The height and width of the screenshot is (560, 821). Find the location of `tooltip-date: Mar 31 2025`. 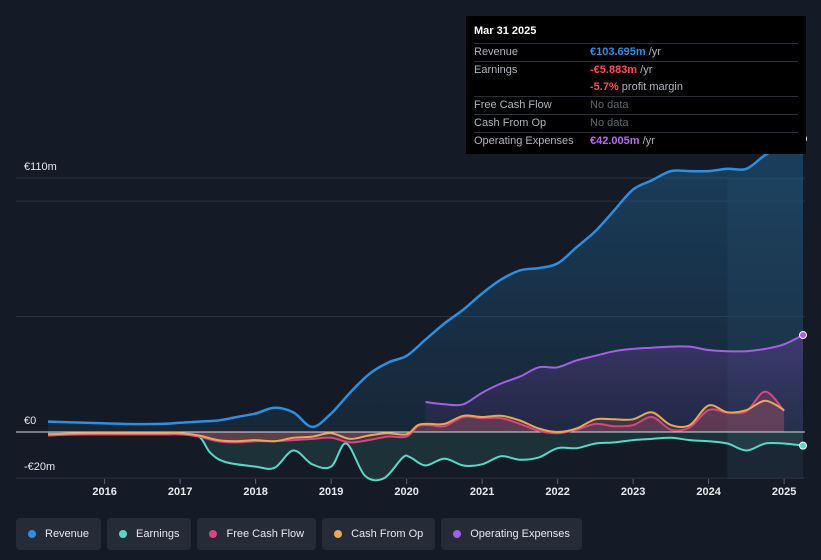

tooltip-date: Mar 31 2025 is located at coordinates (505, 31).